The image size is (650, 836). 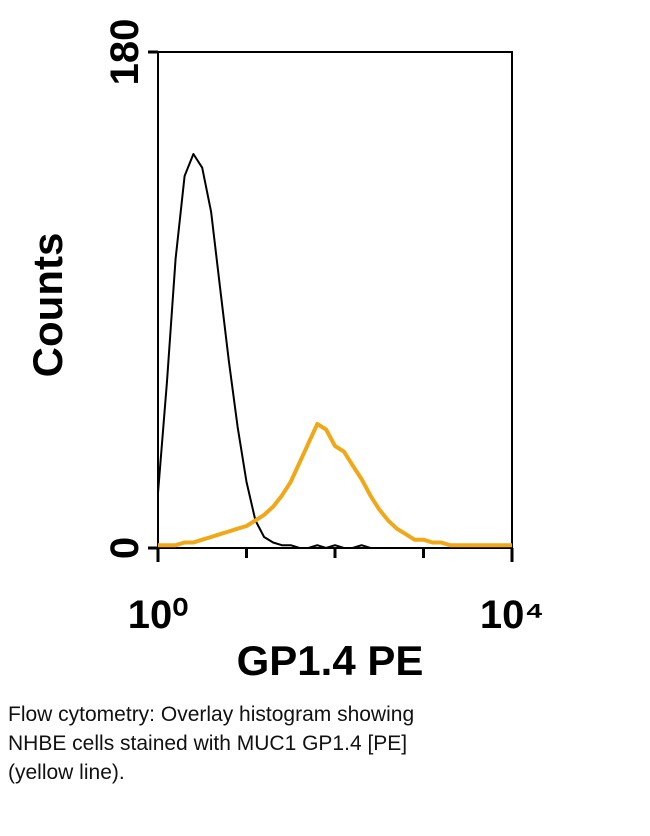 What do you see at coordinates (47, 305) in the screenshot?
I see `y-axis-label: Counts` at bounding box center [47, 305].